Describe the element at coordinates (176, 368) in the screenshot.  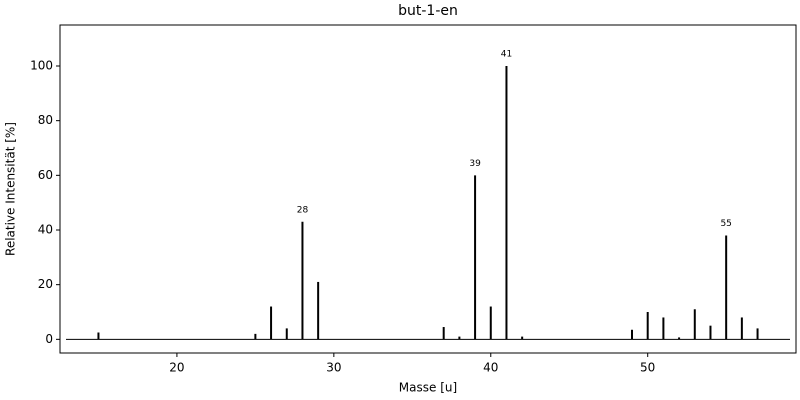
I see `x-tick-label: 20` at that location.